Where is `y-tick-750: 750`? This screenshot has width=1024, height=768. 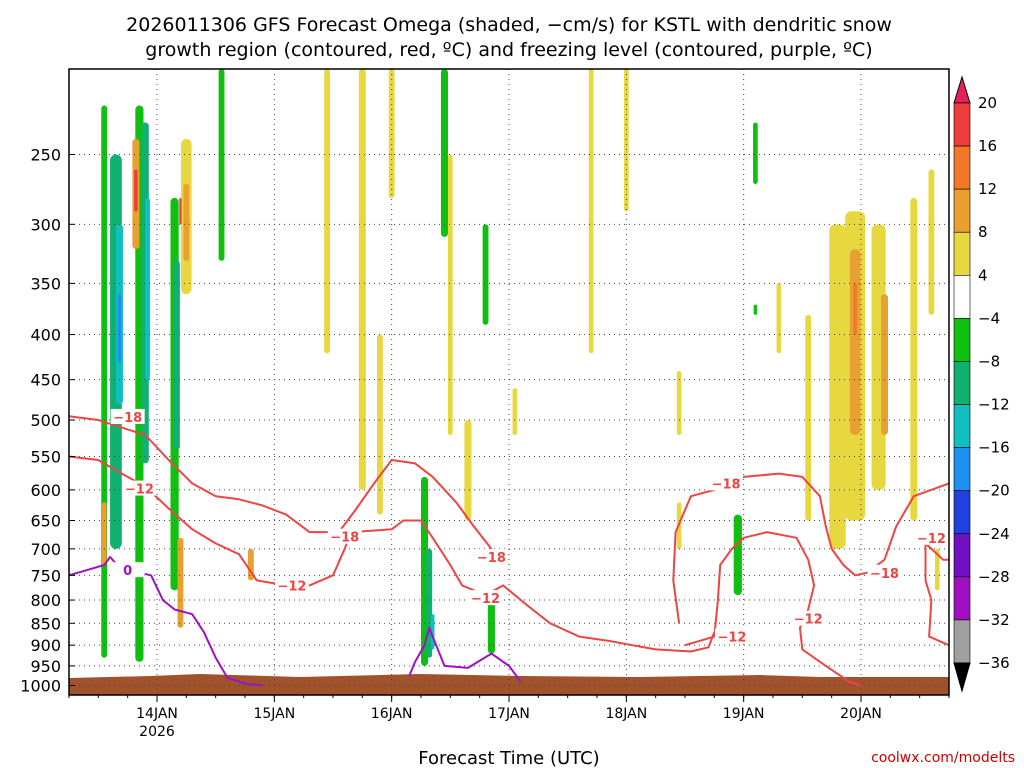 y-tick-750: 750 is located at coordinates (45, 575).